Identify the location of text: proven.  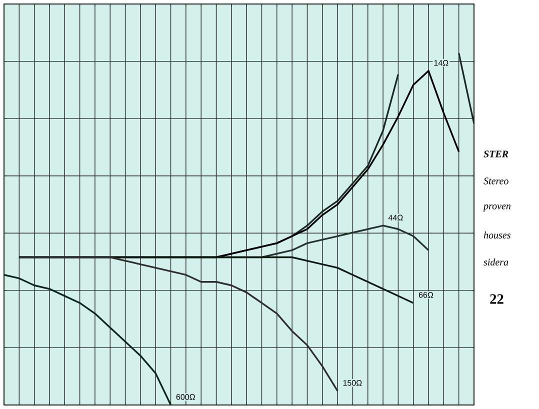
(496, 208).